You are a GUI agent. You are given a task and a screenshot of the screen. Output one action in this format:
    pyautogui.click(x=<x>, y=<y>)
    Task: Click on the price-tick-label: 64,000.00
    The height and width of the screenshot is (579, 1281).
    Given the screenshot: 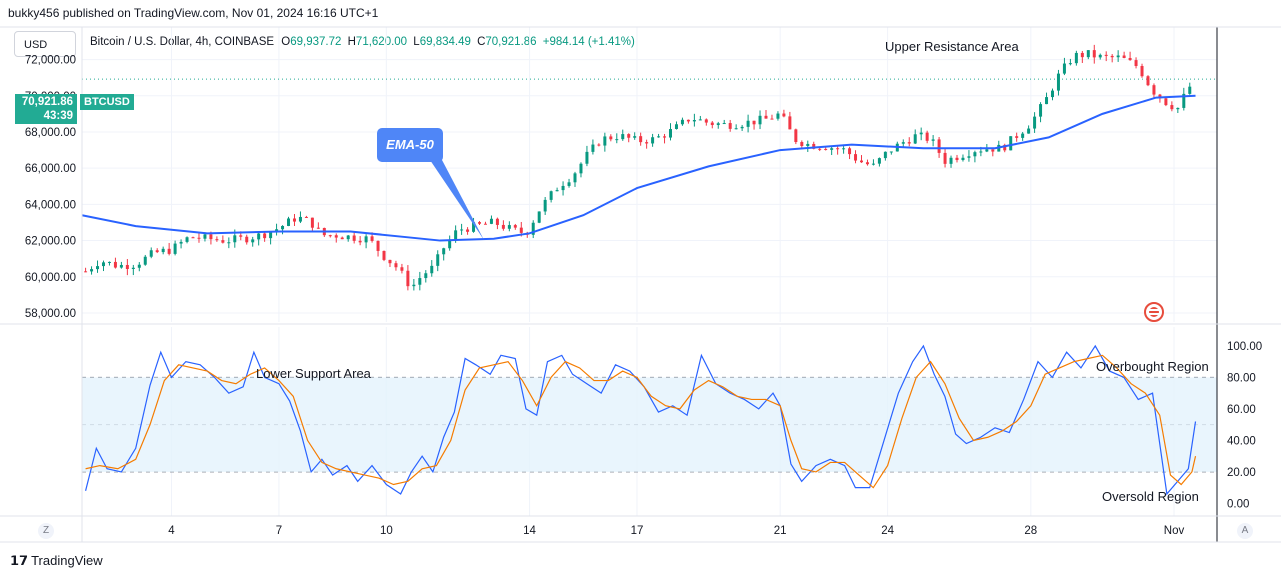 What is the action you would take?
    pyautogui.click(x=50, y=205)
    